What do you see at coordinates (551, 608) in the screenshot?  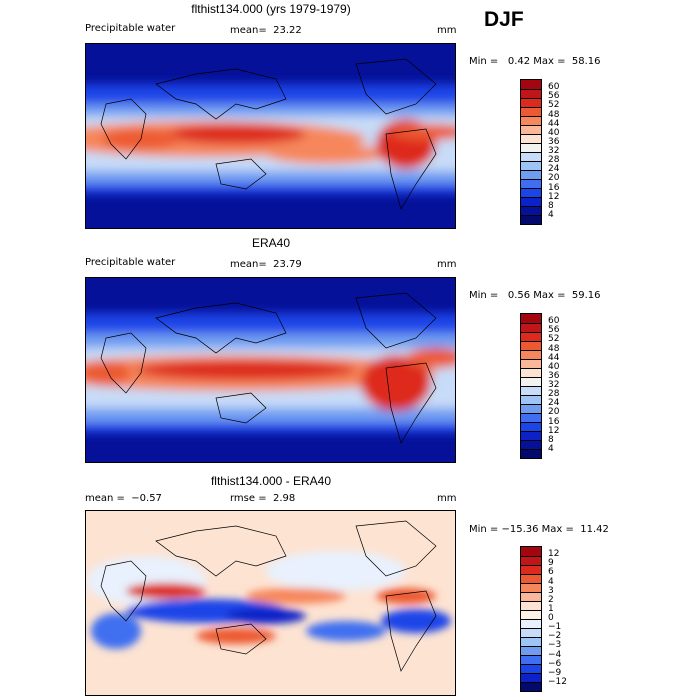 I see `colorbar-tick-label: 1` at bounding box center [551, 608].